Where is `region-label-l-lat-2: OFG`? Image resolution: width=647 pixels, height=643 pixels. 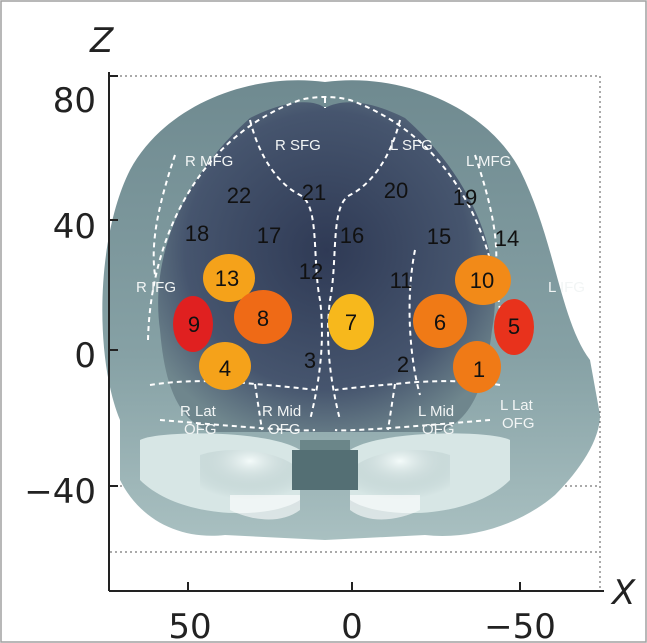 region-label-l-lat-2: OFG is located at coordinates (518, 423).